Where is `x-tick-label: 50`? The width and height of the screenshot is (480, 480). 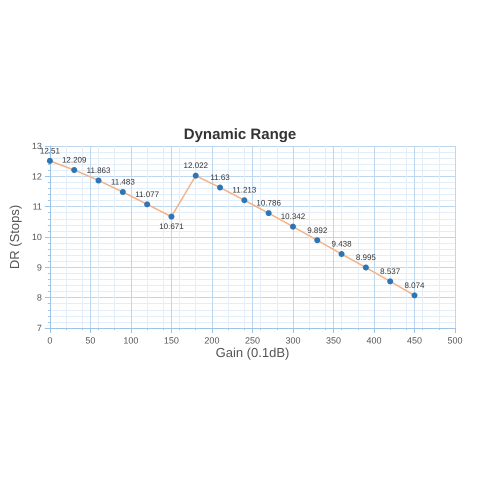
x-tick-label: 50 is located at coordinates (90, 341).